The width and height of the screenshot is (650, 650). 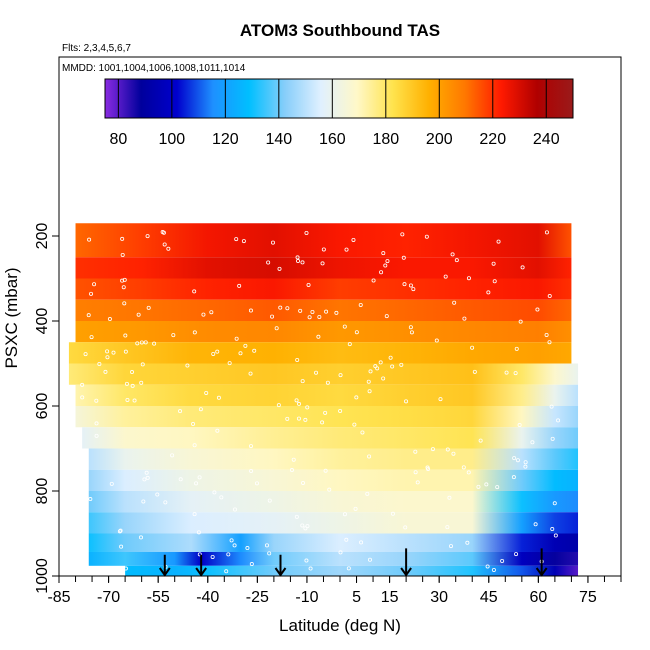 What do you see at coordinates (492, 139) in the screenshot?
I see `colorbar-tick-label: 220` at bounding box center [492, 139].